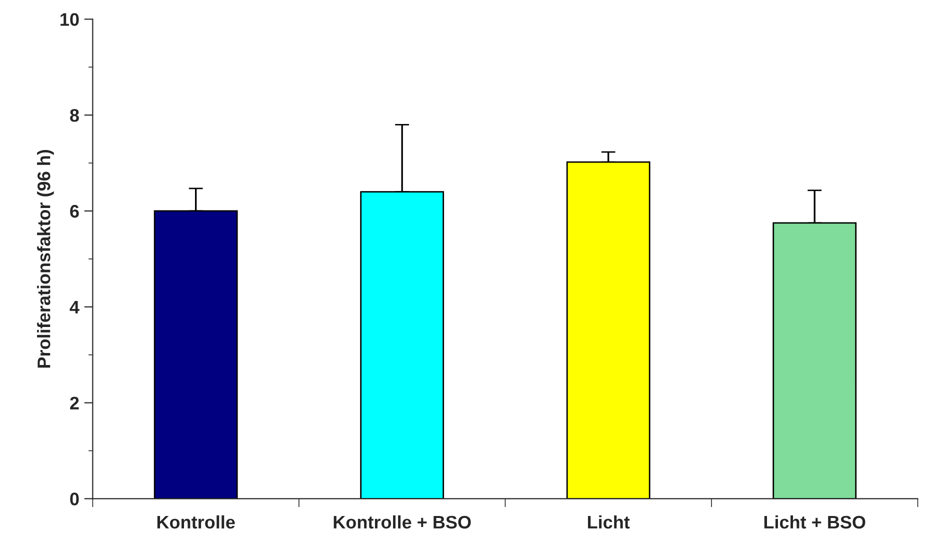  Describe the element at coordinates (69, 19) in the screenshot. I see `y-tick-label: 10` at that location.